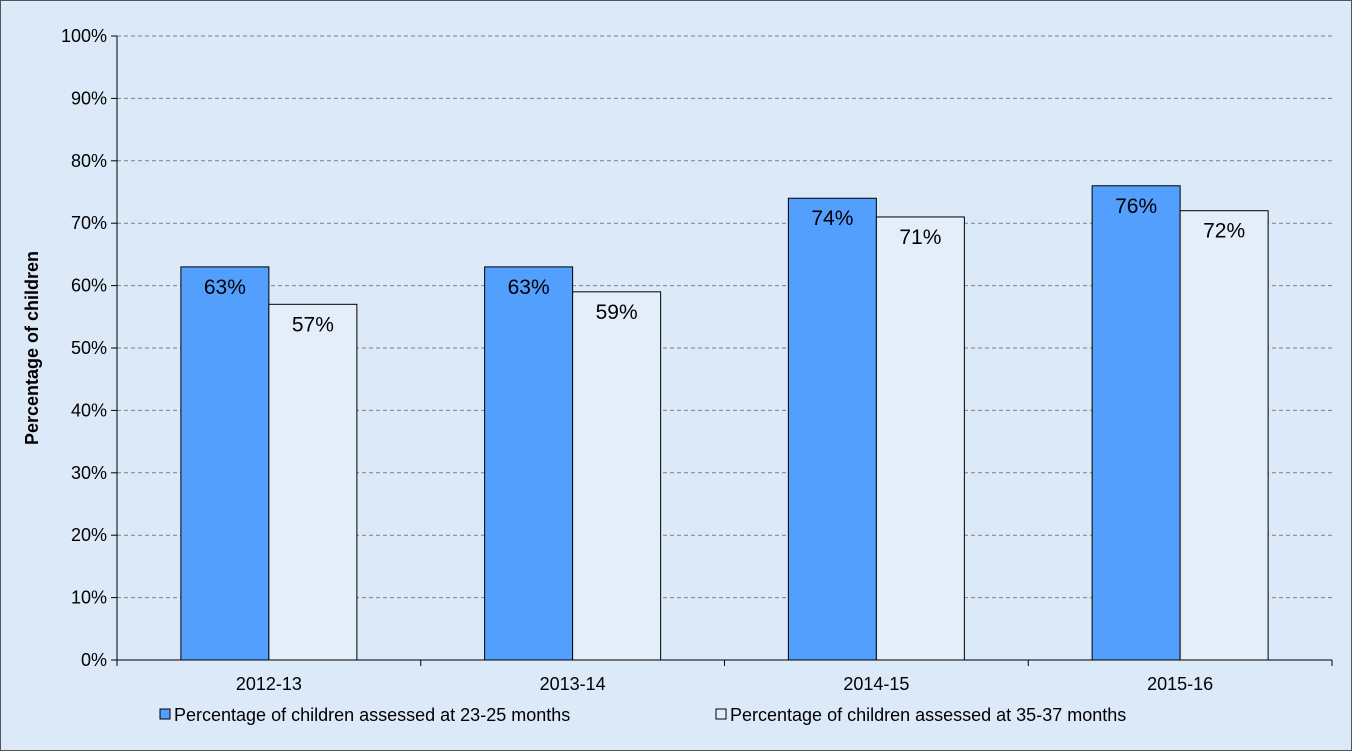 This screenshot has width=1352, height=751. I want to click on data-label: 71%, so click(920, 237).